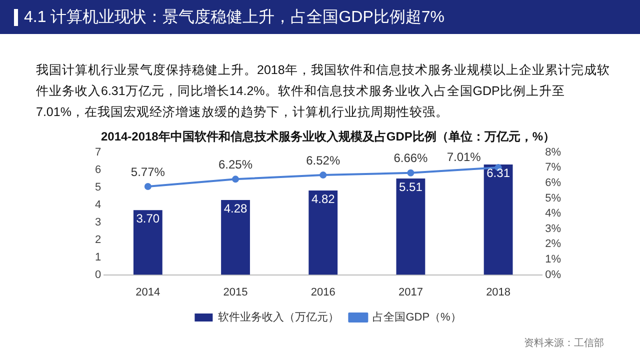  Describe the element at coordinates (553, 168) in the screenshot. I see `y2-tick-label: 7%` at that location.